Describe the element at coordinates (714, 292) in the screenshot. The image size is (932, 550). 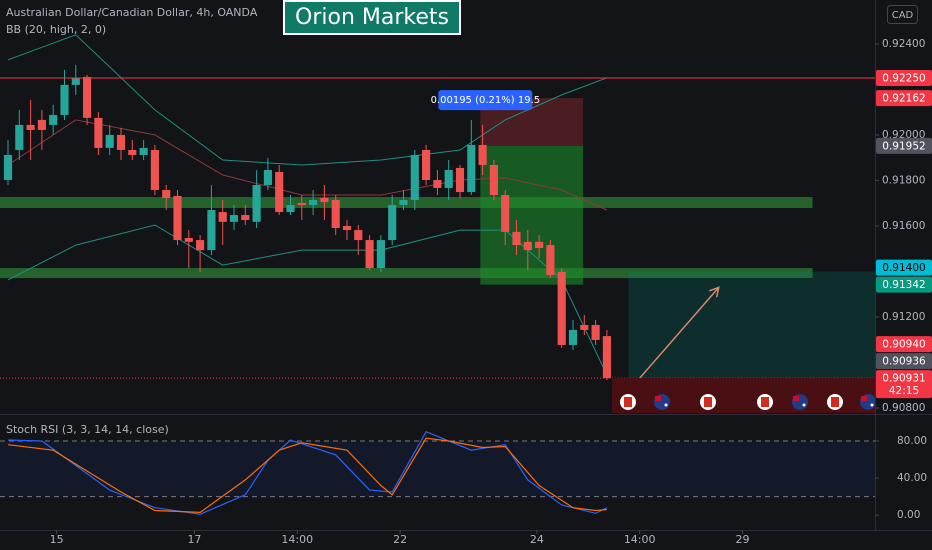
I see `arrow-head` at that location.